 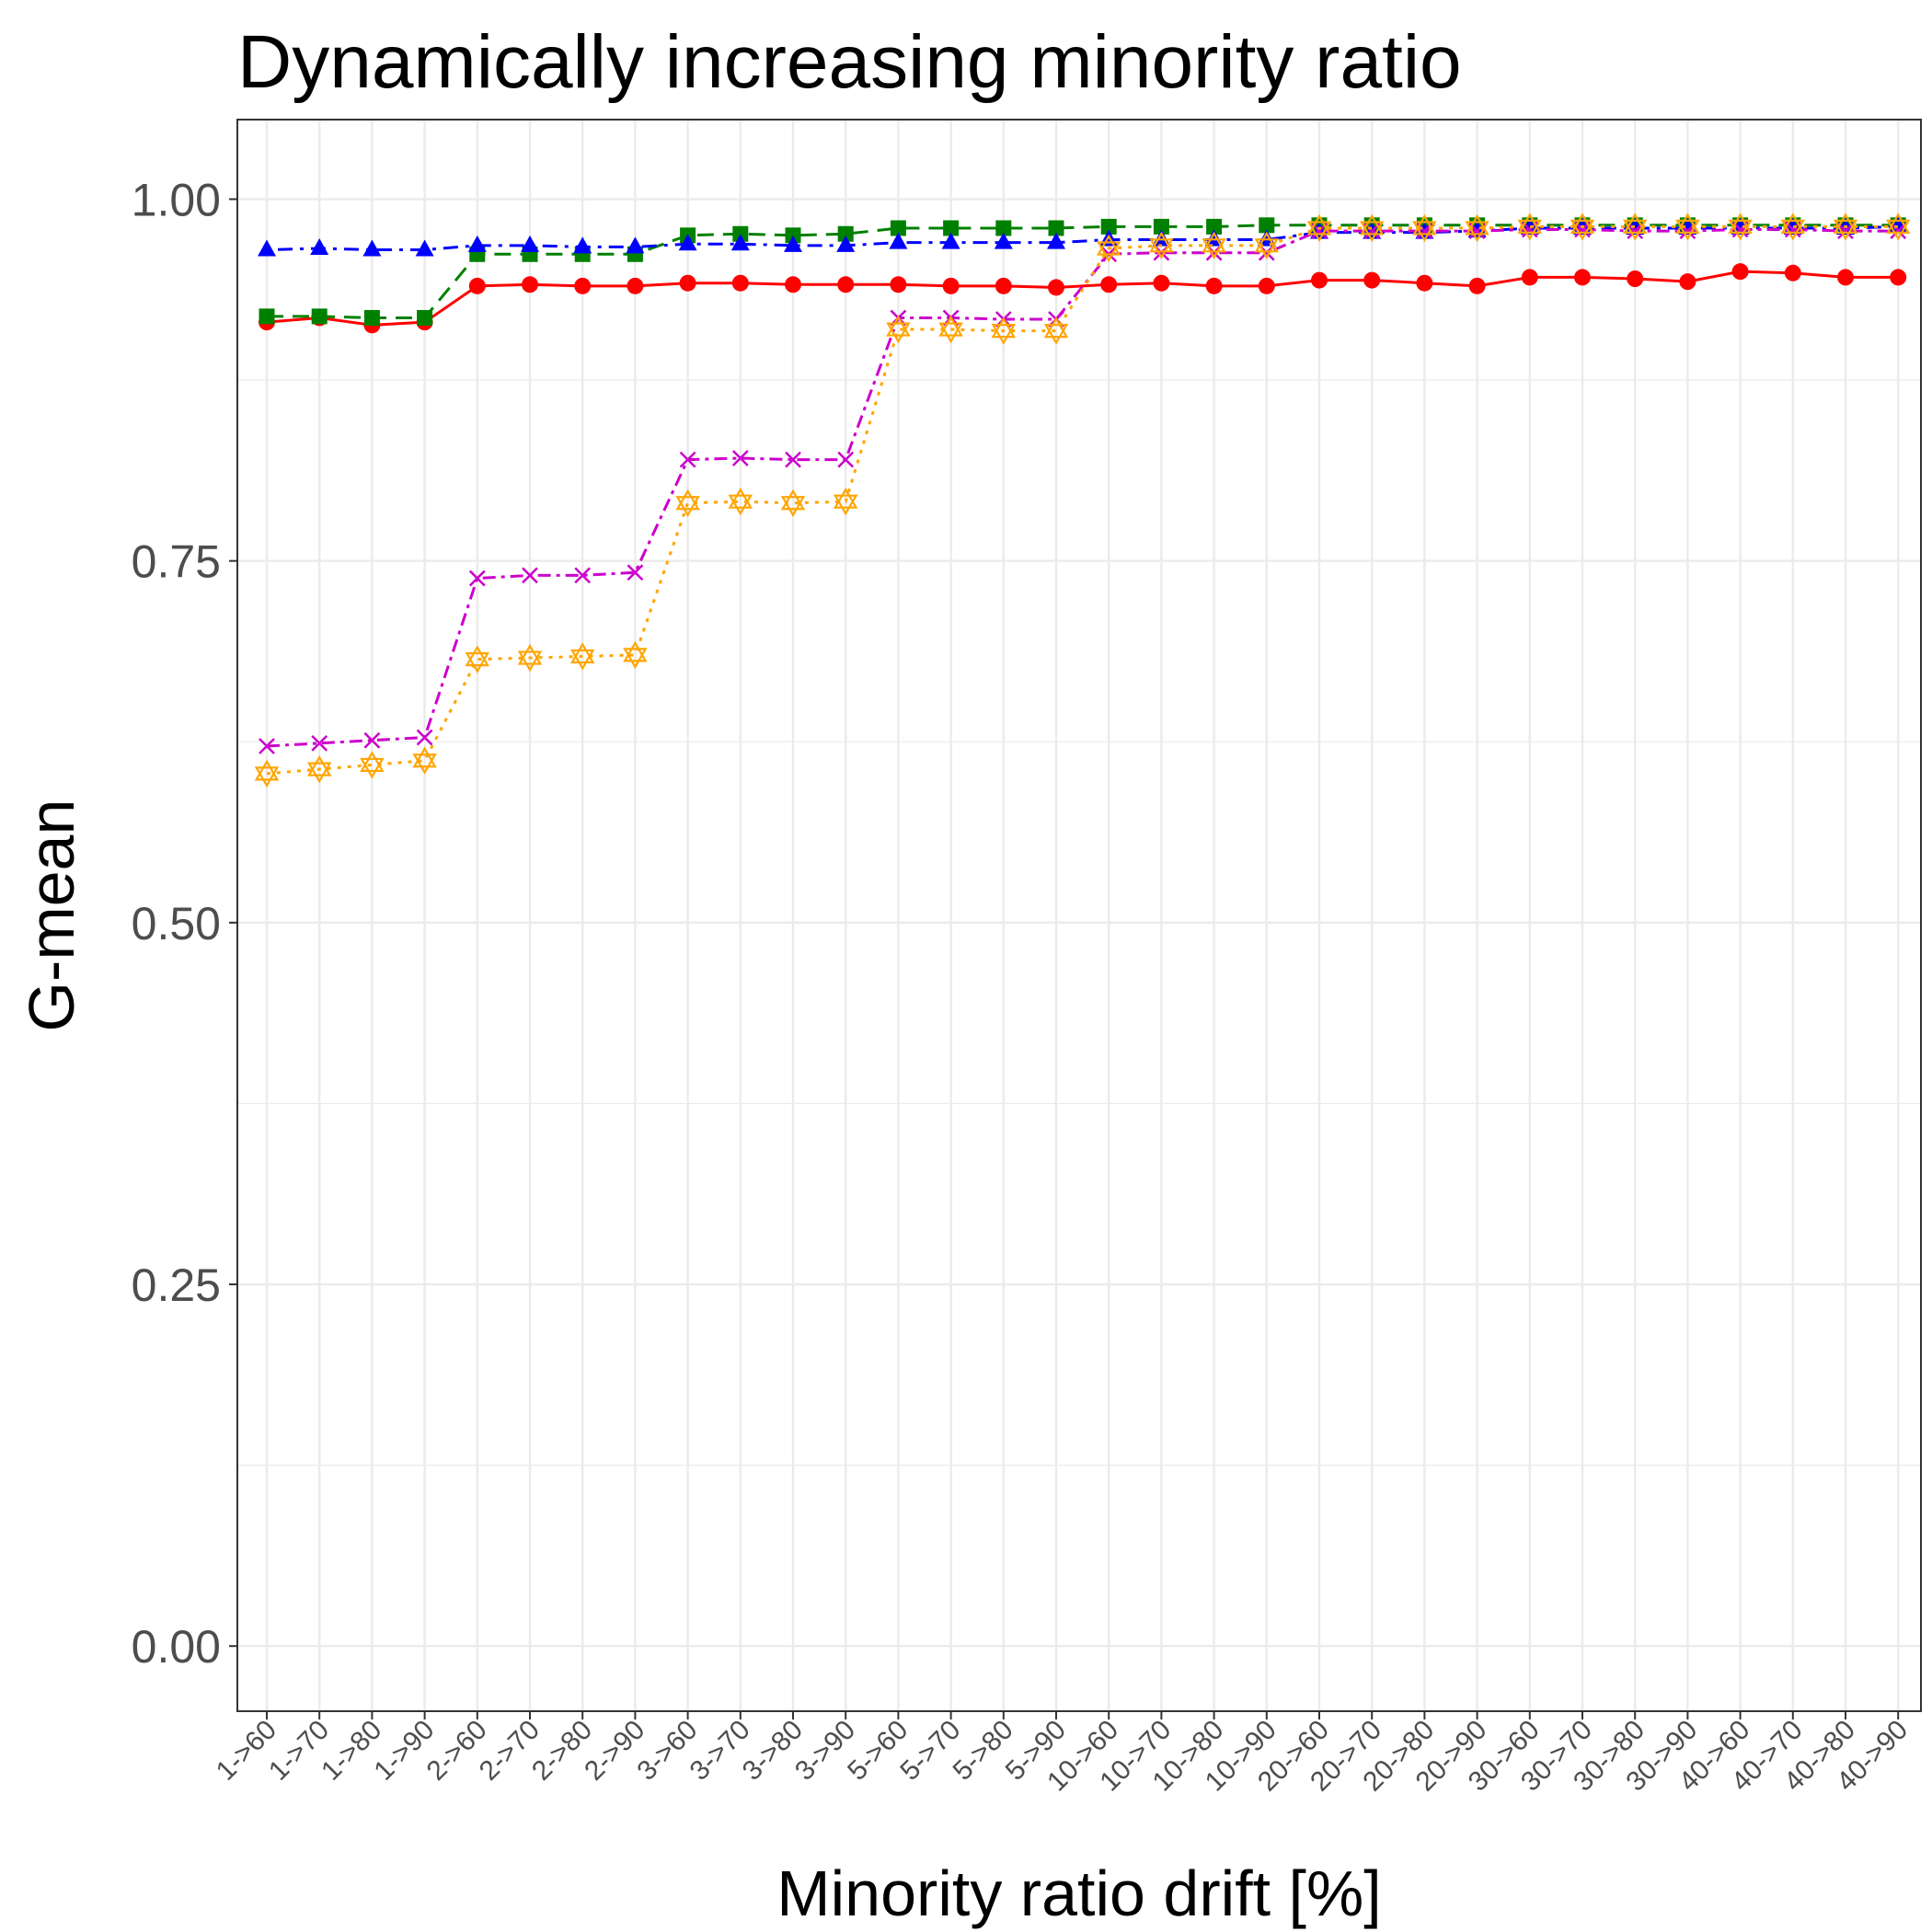 I want to click on x-tick-label: 5->60, so click(x=878, y=1751).